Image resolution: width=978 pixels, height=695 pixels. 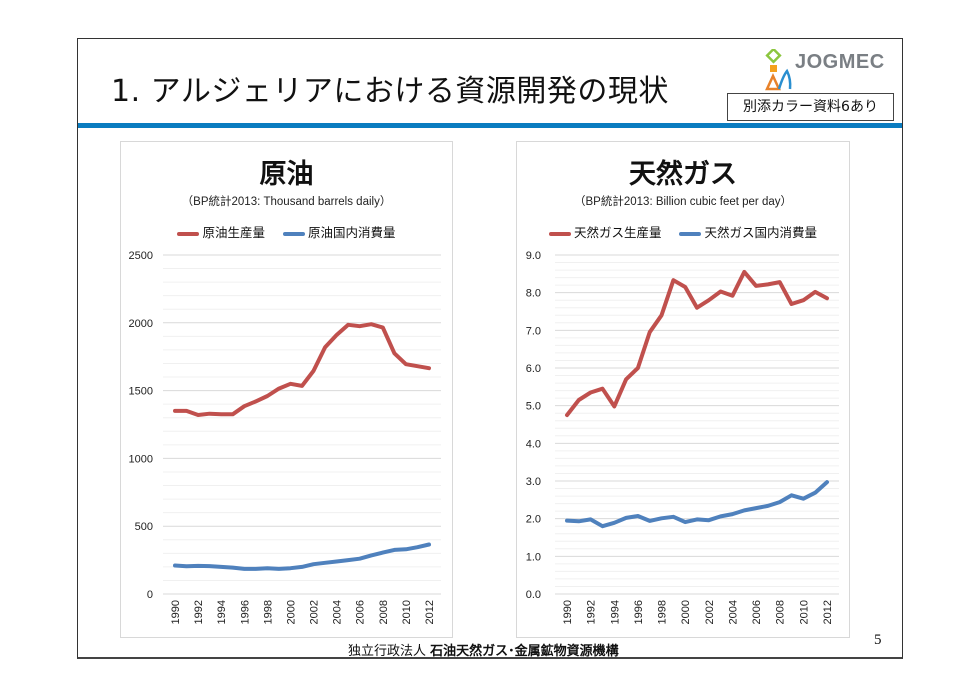 I want to click on legend-item-production: 天然ガス生産量, so click(x=605, y=231).